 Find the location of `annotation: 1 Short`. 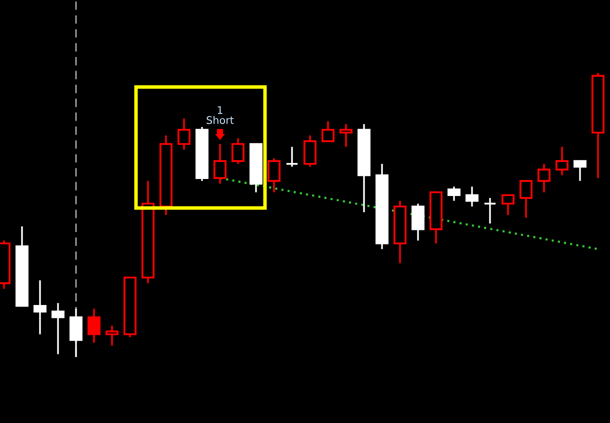

annotation: 1 Short is located at coordinates (220, 115).